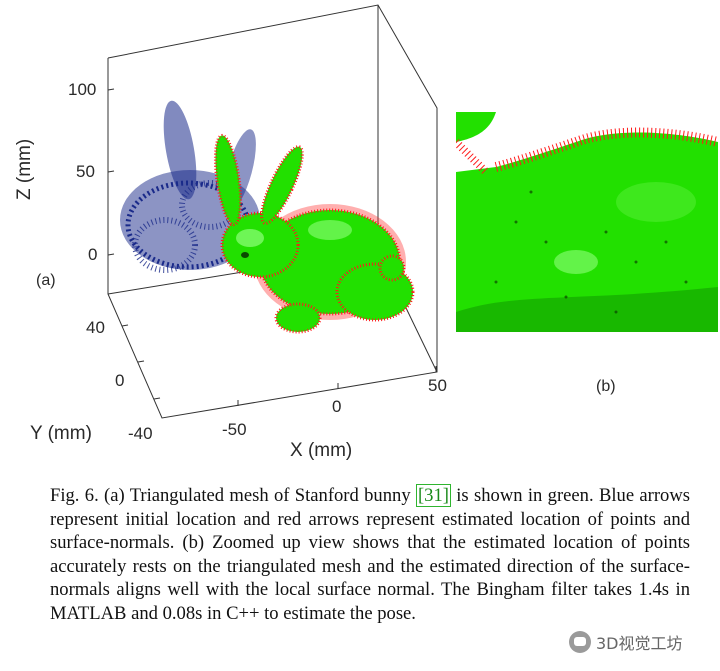 This screenshot has height=671, width=720. I want to click on panel-label-a: (a), so click(46, 280).